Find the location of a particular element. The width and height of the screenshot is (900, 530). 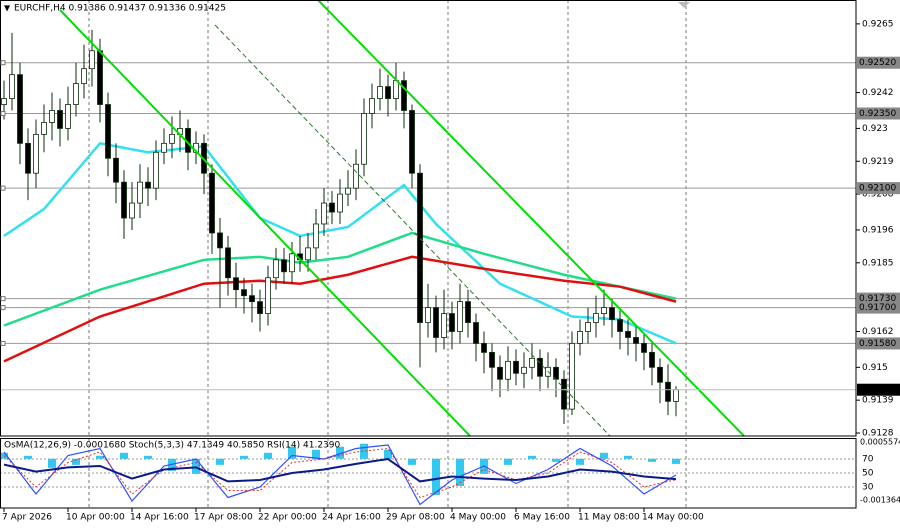

collapse-icon: ▼ is located at coordinates (7, 8).